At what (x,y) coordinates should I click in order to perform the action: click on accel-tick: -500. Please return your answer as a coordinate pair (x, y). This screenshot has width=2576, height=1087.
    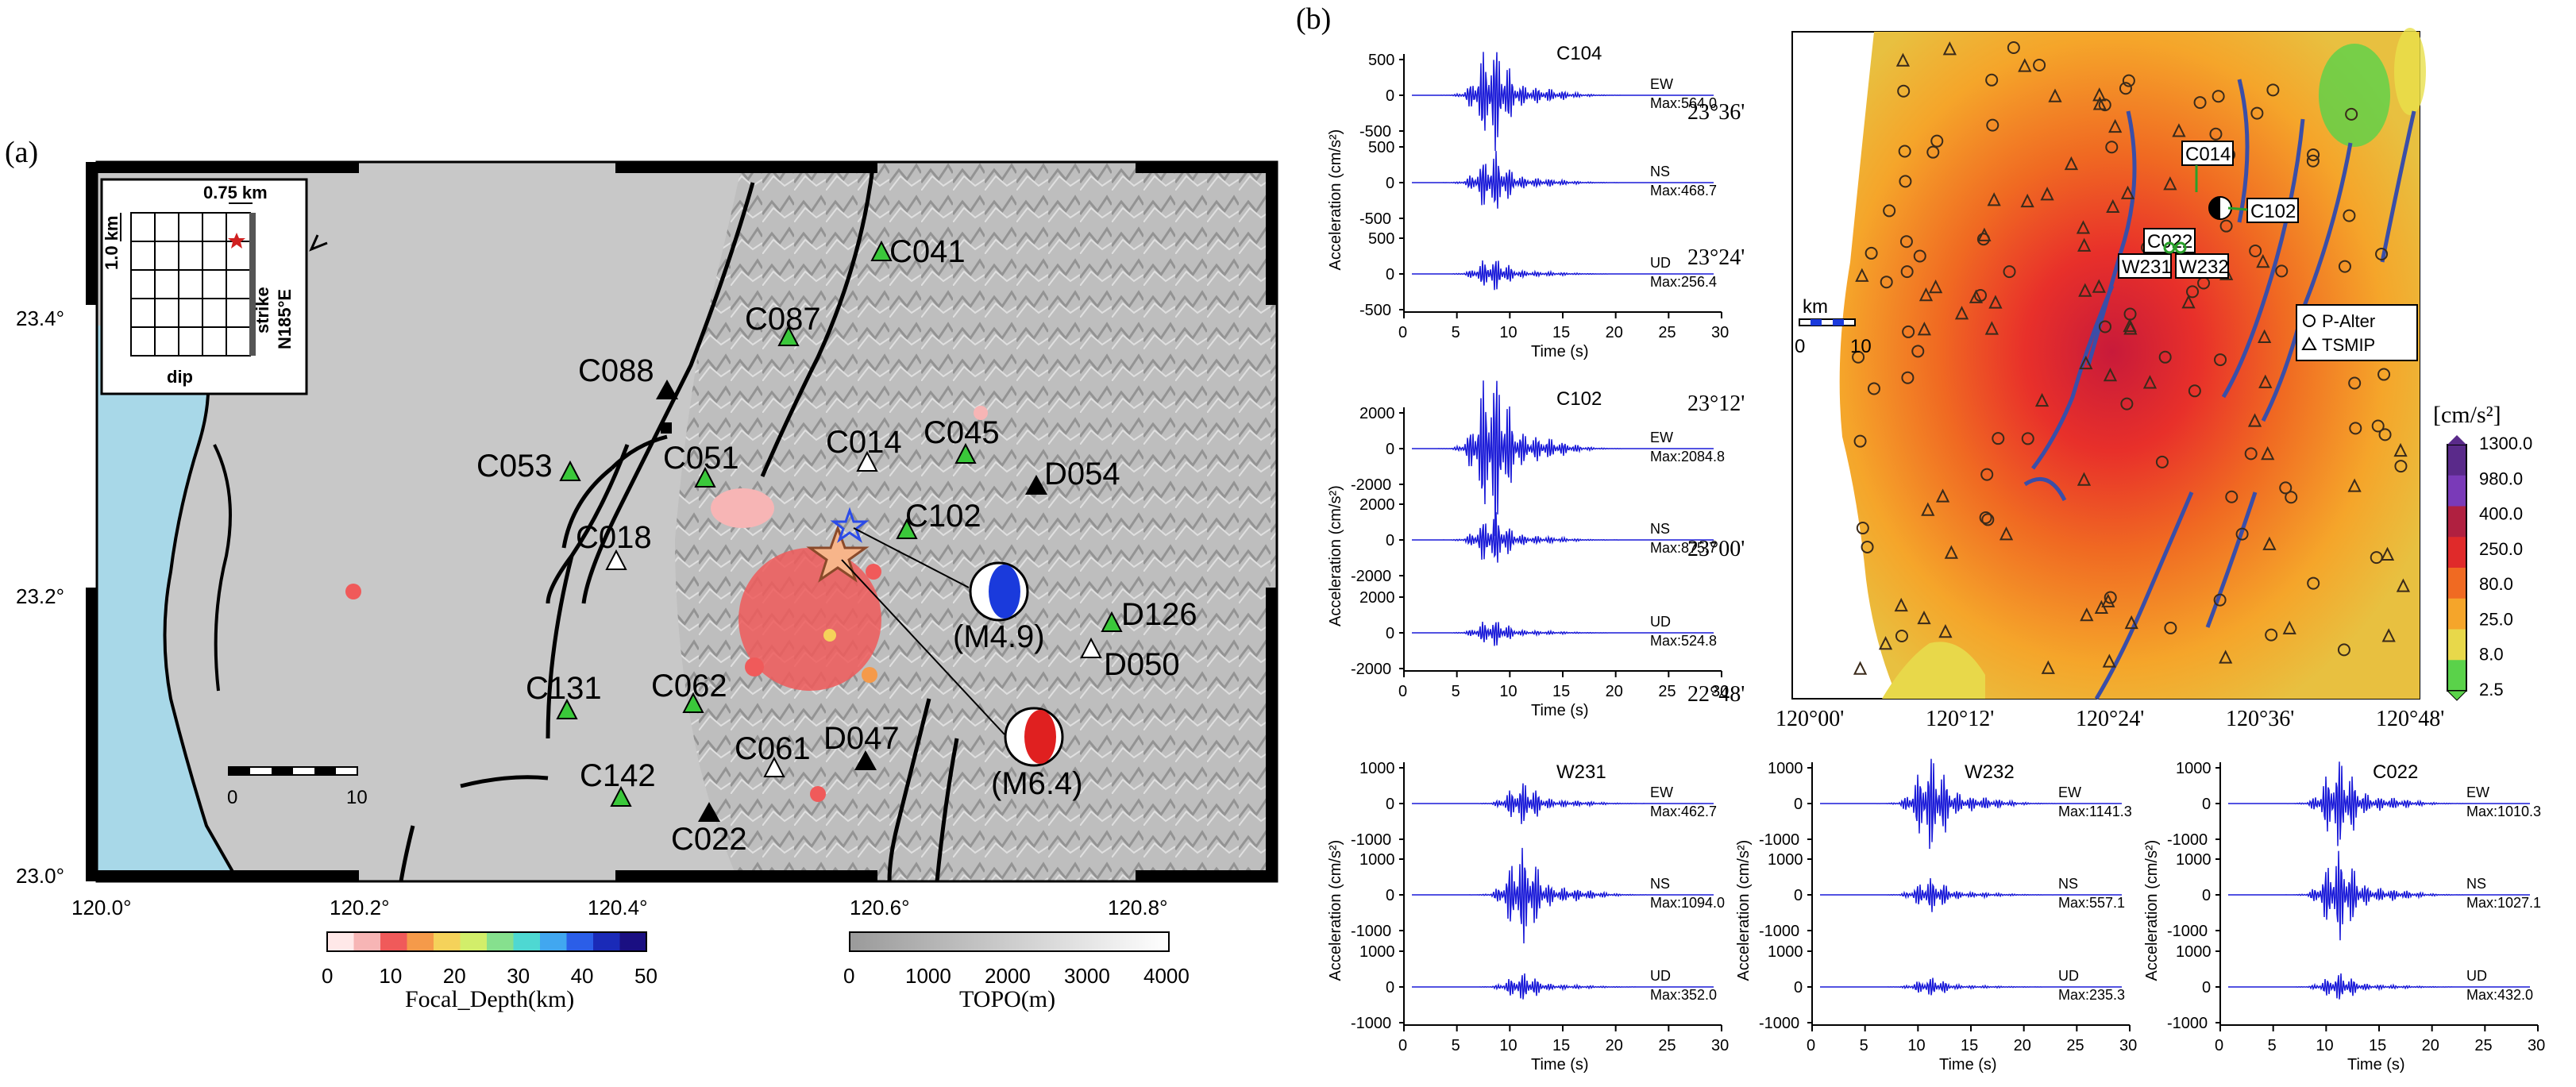
    Looking at the image, I should click on (1375, 219).